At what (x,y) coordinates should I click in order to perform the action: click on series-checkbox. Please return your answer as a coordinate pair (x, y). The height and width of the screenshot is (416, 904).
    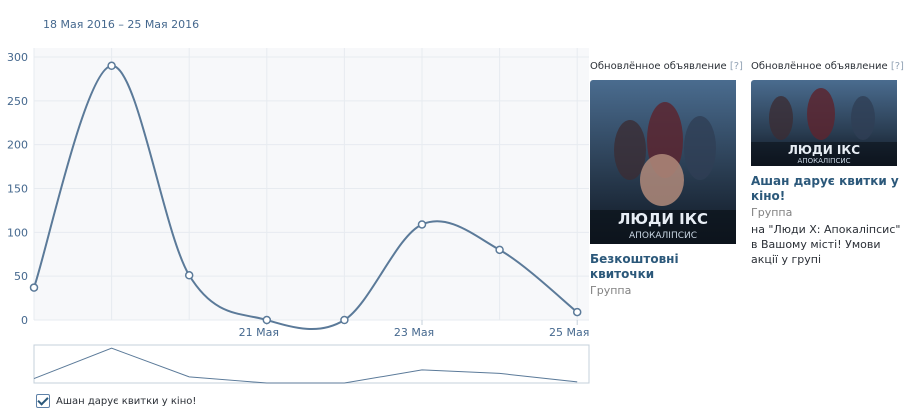
    Looking at the image, I should click on (43, 401).